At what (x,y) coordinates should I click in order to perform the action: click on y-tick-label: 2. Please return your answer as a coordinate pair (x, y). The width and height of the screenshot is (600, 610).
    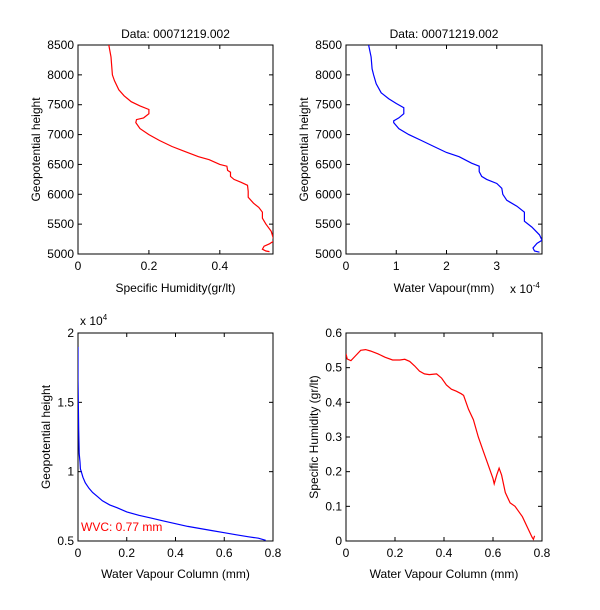
    Looking at the image, I should click on (70, 333).